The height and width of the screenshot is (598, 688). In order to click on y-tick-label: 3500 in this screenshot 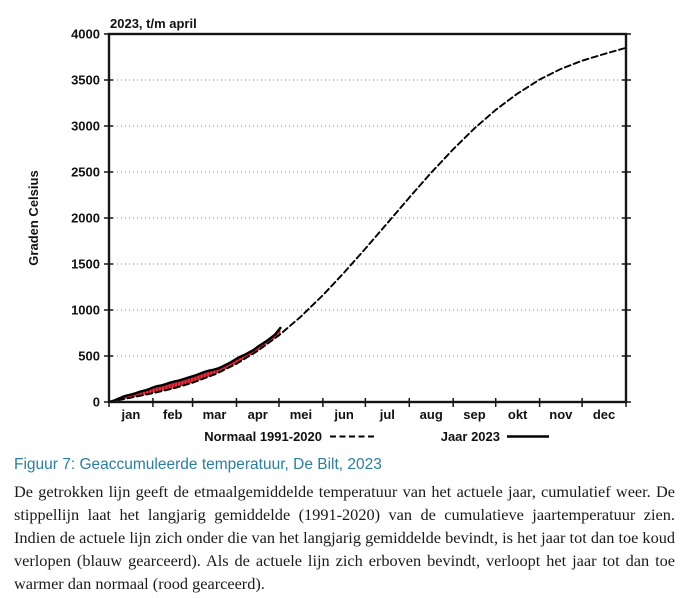, I will do `click(85, 80)`.